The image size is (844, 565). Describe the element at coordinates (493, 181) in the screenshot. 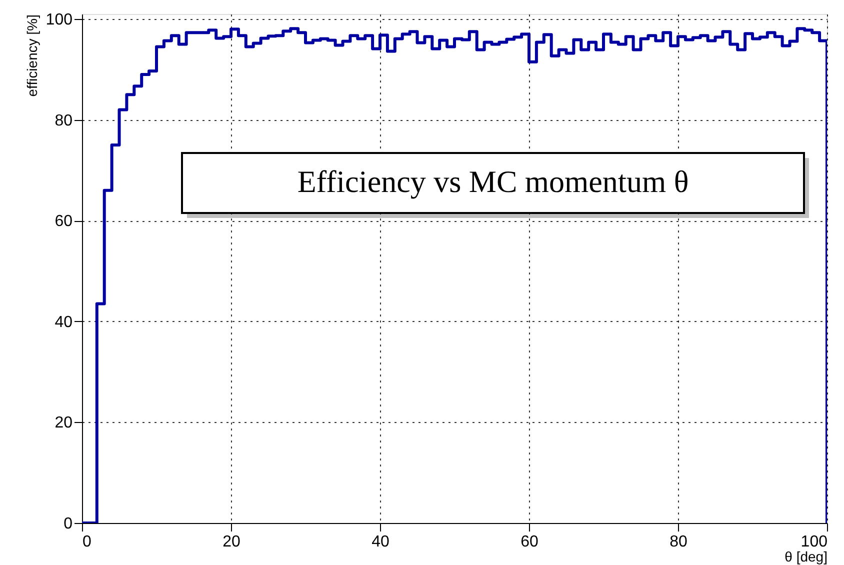

I see `annotation: Efficiency vs MC momentum θ` at that location.